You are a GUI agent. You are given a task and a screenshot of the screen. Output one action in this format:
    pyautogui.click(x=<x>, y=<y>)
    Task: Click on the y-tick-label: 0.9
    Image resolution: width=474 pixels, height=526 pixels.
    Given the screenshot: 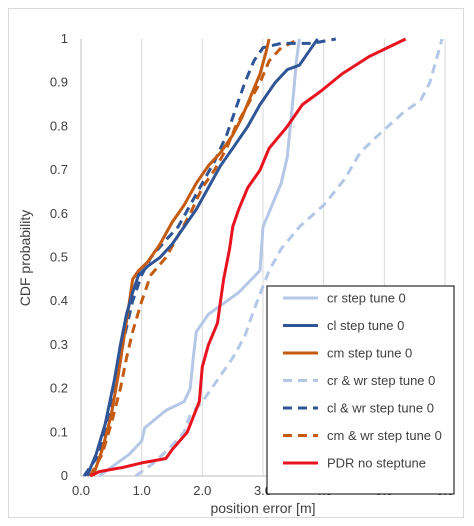 What is the action you would take?
    pyautogui.click(x=59, y=82)
    